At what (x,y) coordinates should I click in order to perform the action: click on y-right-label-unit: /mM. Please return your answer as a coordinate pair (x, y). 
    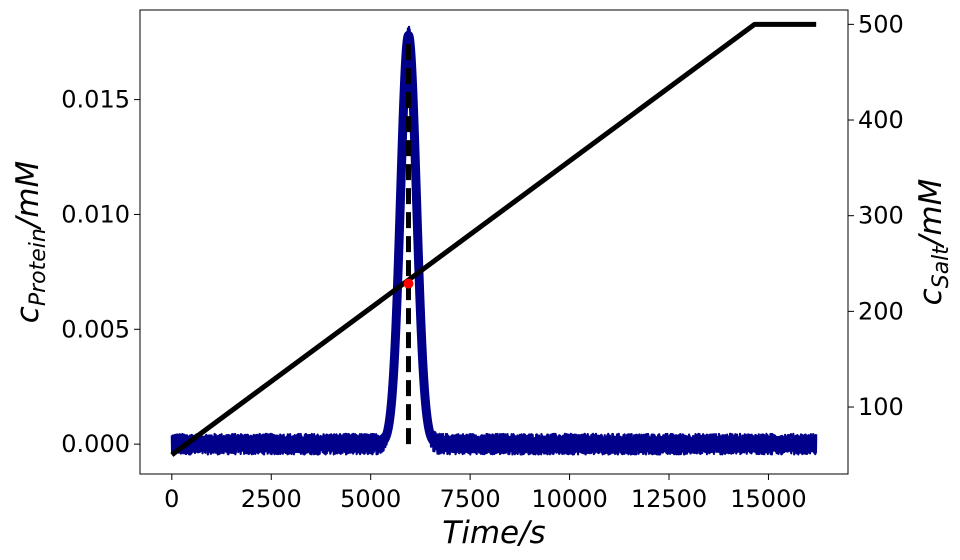
    Looking at the image, I should click on (931, 214).